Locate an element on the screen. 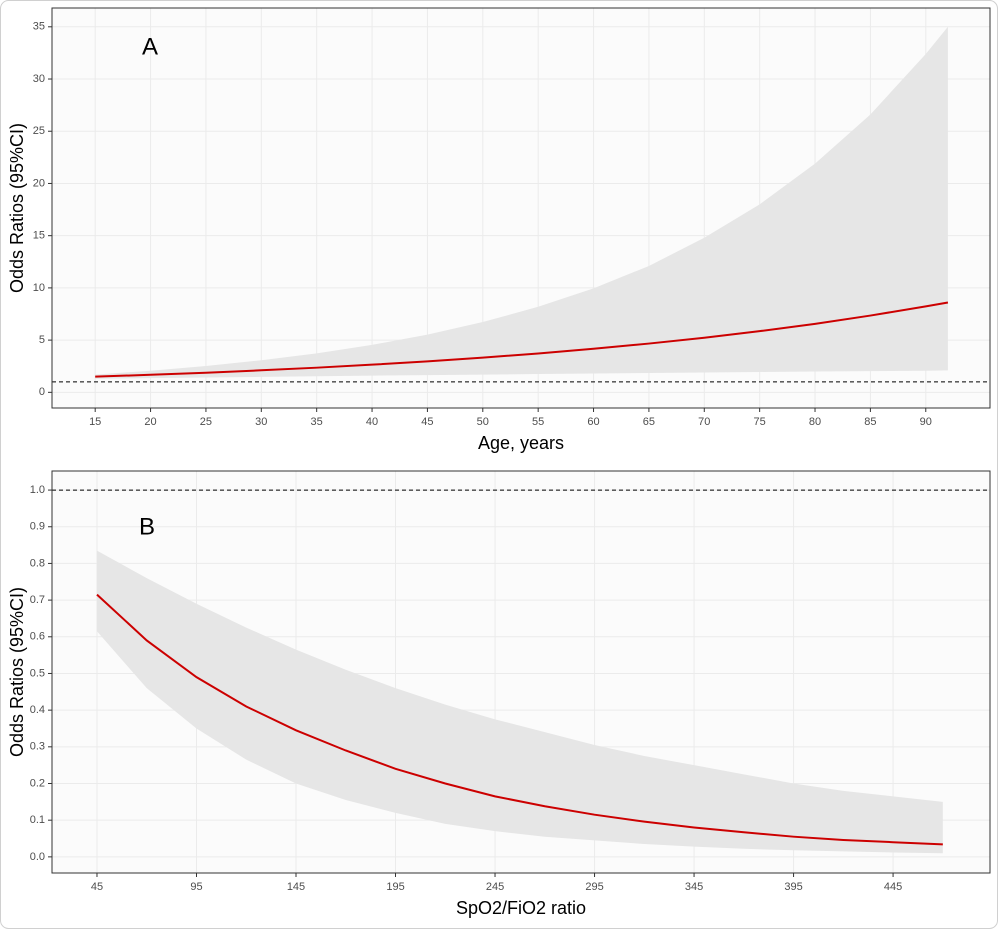 Image resolution: width=998 pixels, height=929 pixels. x-tick-label: 295 is located at coordinates (594, 887).